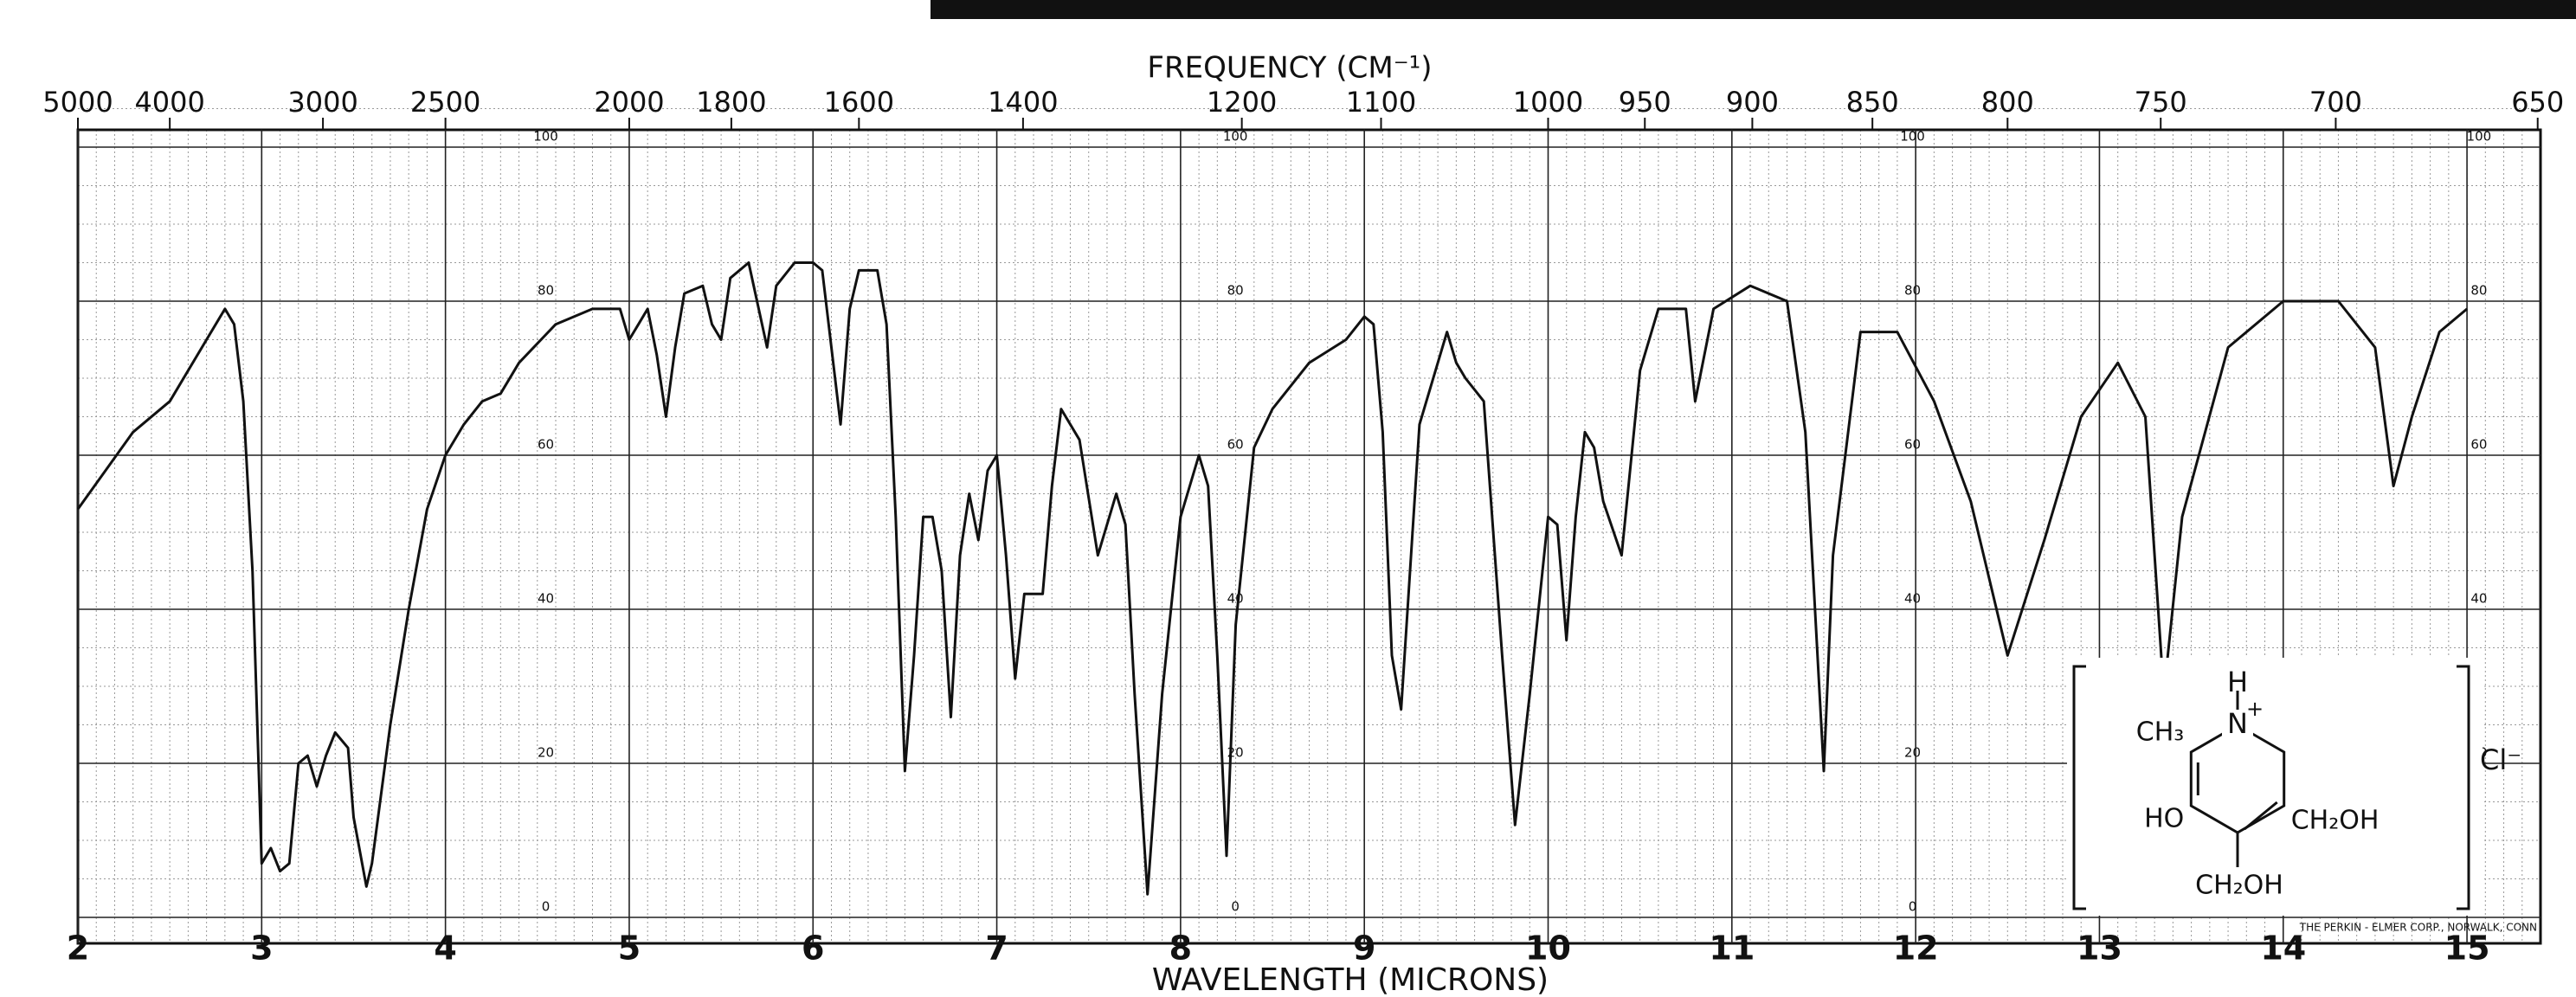 The image size is (2576, 997). Describe the element at coordinates (445, 948) in the screenshot. I see `x-tick-label: 4` at that location.